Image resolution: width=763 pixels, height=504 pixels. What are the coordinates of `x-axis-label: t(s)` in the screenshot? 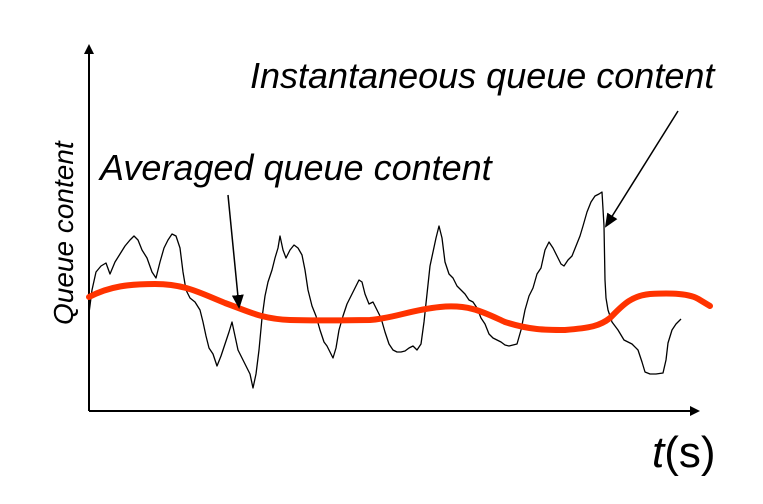 It's located at (684, 452).